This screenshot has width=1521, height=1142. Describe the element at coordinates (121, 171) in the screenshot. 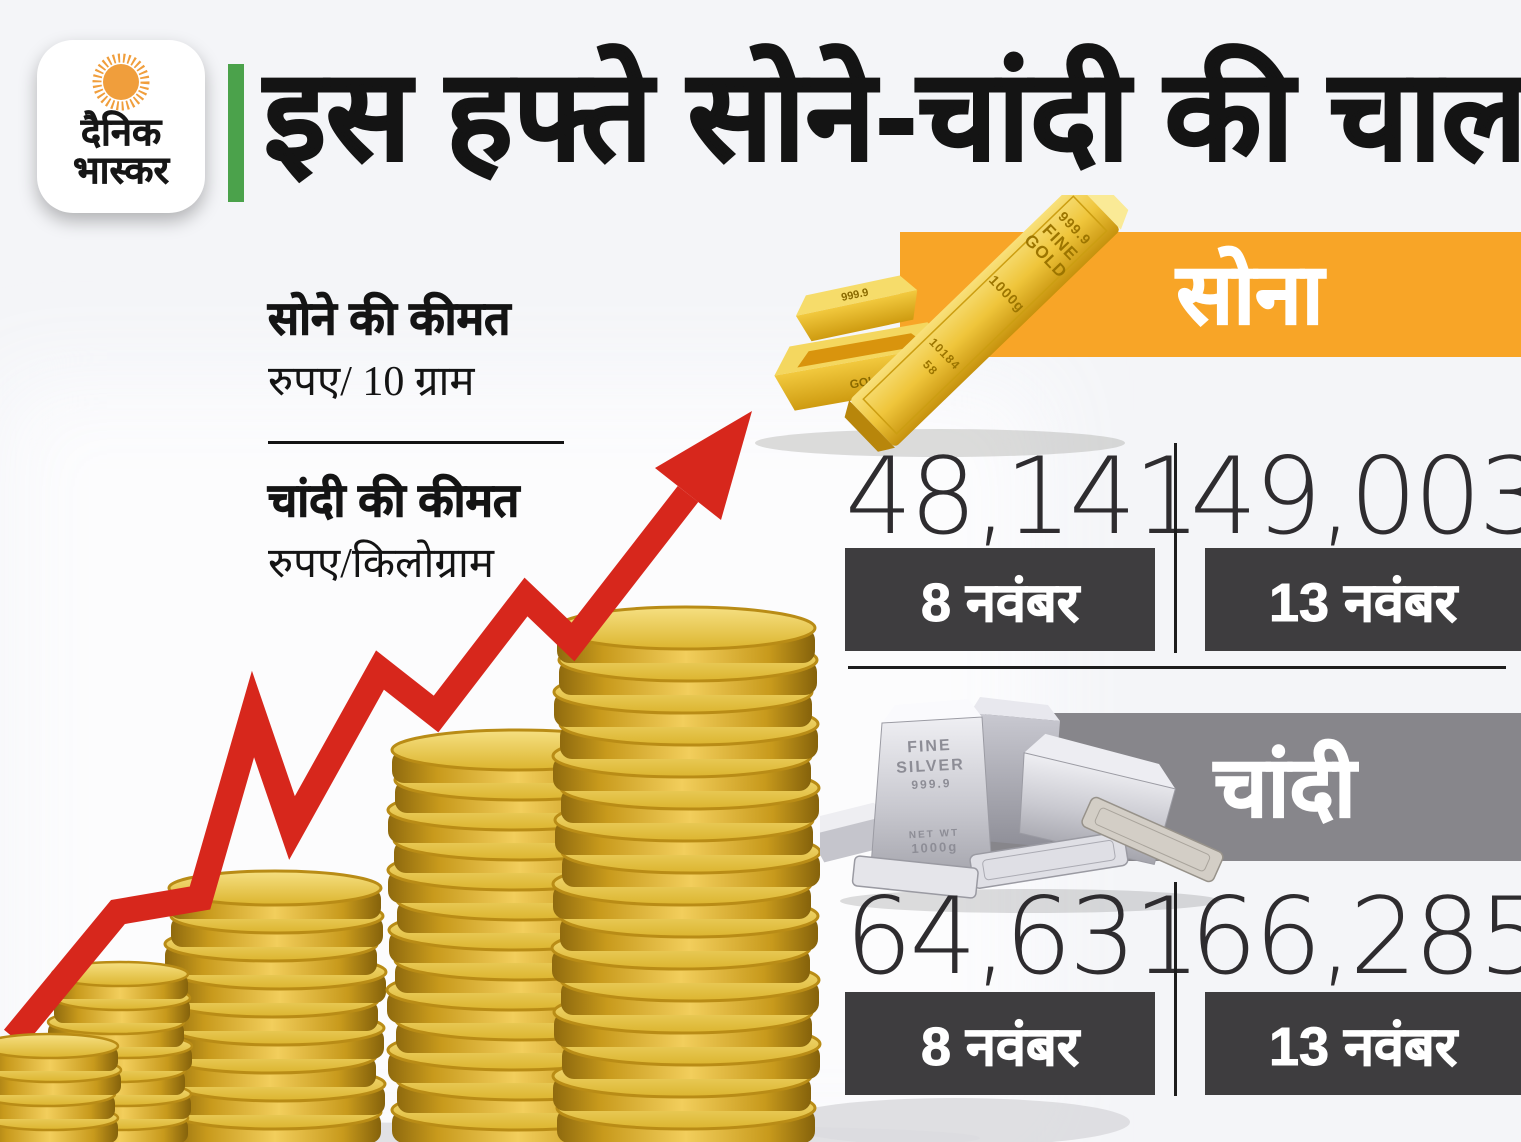

I see `logo-text-line2: भास्कर` at that location.